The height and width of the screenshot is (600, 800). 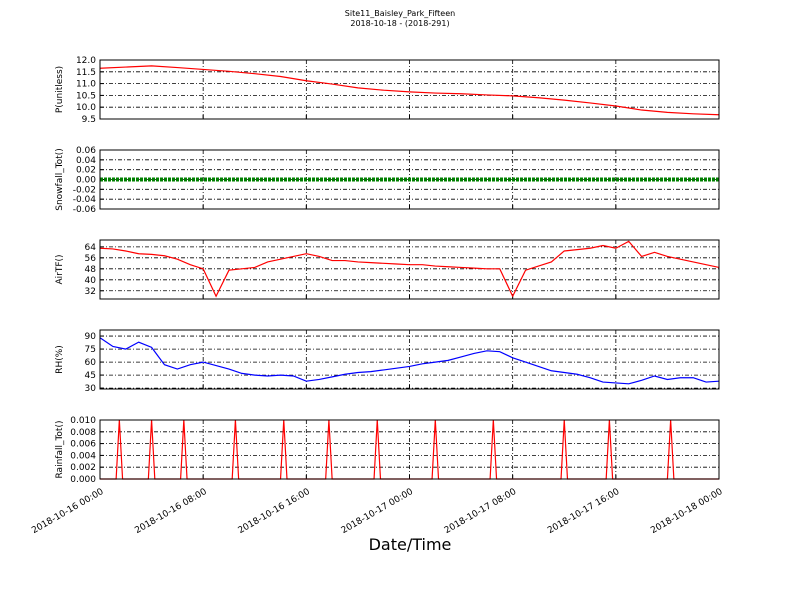 I want to click on y-tick-label: 0.000, so click(x=83, y=480).